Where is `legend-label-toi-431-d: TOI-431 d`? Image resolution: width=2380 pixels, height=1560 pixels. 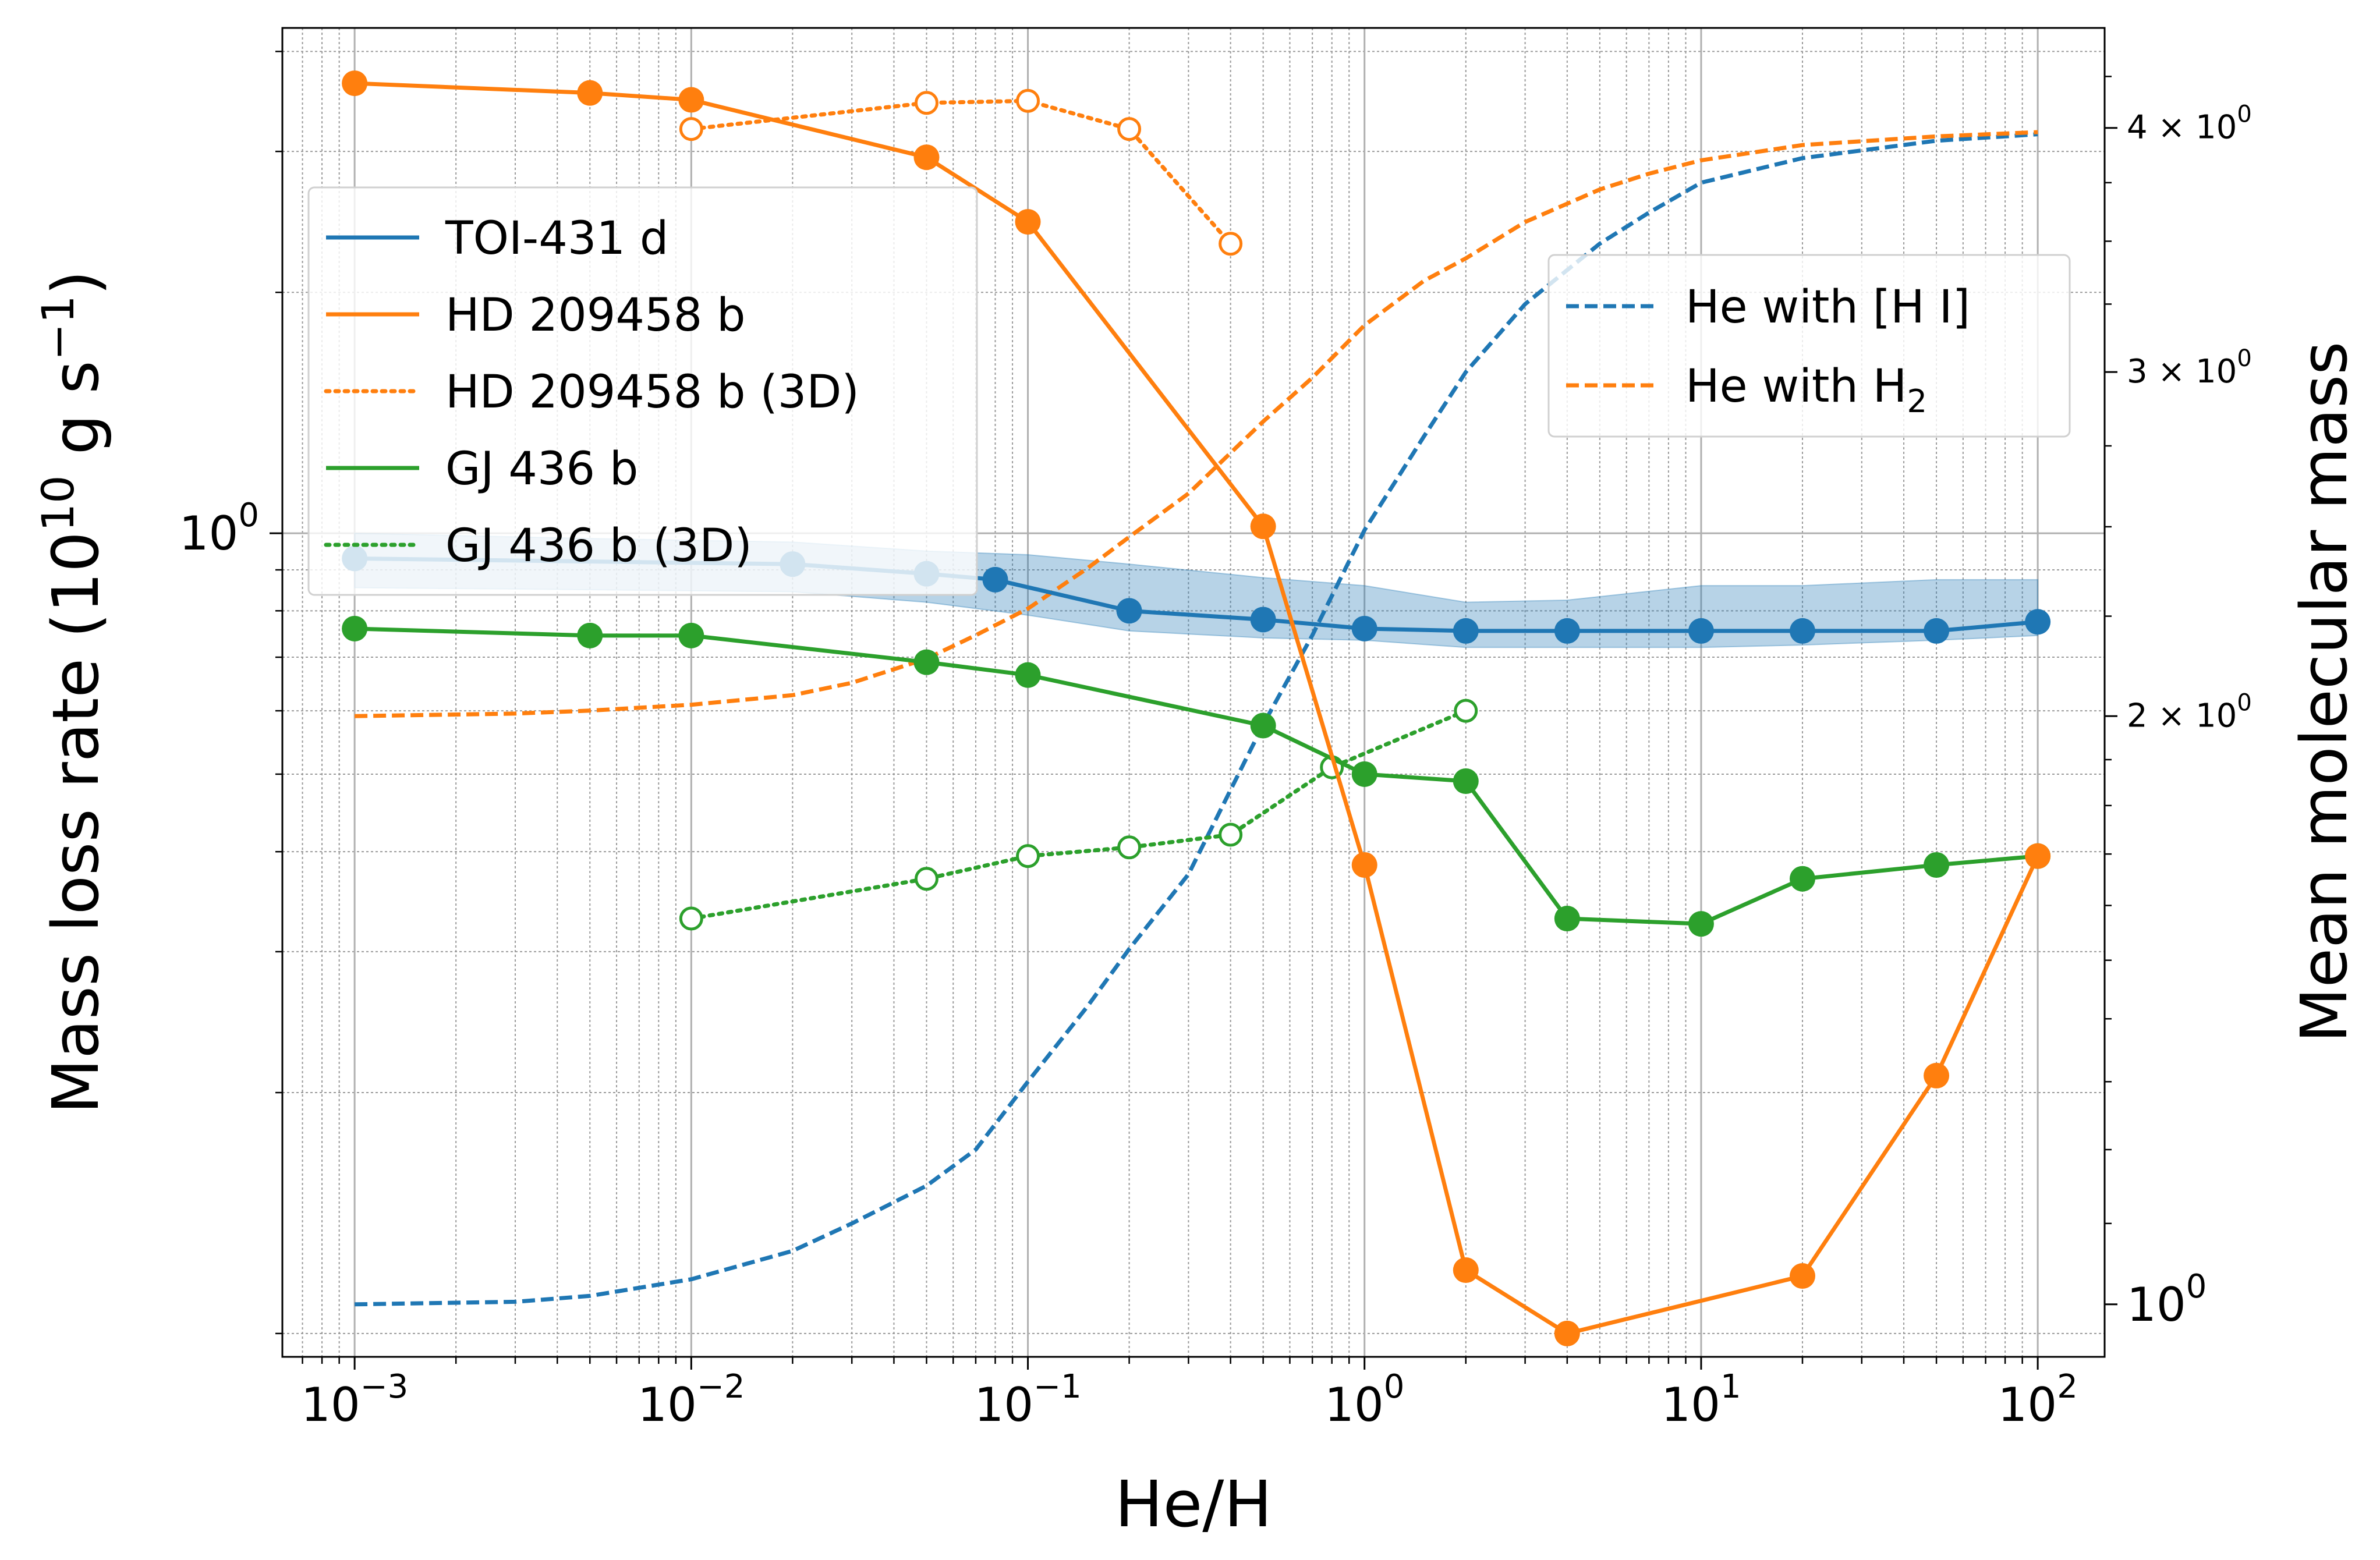 legend-label-toi-431-d: TOI-431 d is located at coordinates (556, 238).